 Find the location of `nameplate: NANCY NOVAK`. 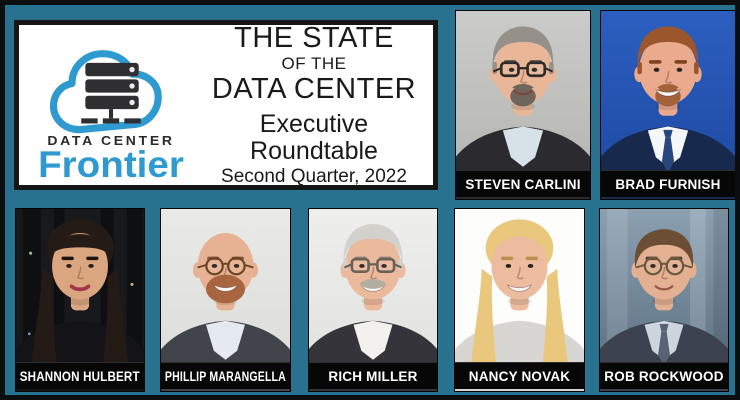

nameplate: NANCY NOVAK is located at coordinates (519, 375).